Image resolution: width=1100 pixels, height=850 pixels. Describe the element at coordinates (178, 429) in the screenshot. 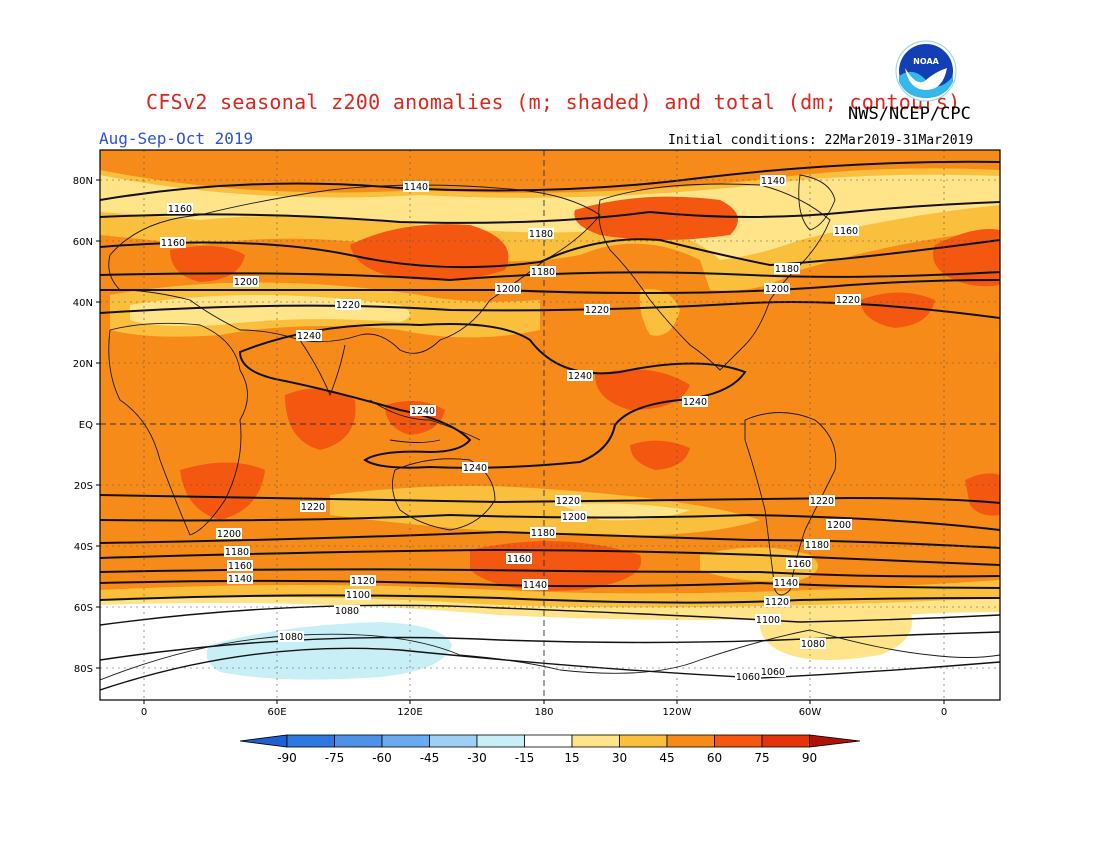

I see `coastline-africa` at that location.